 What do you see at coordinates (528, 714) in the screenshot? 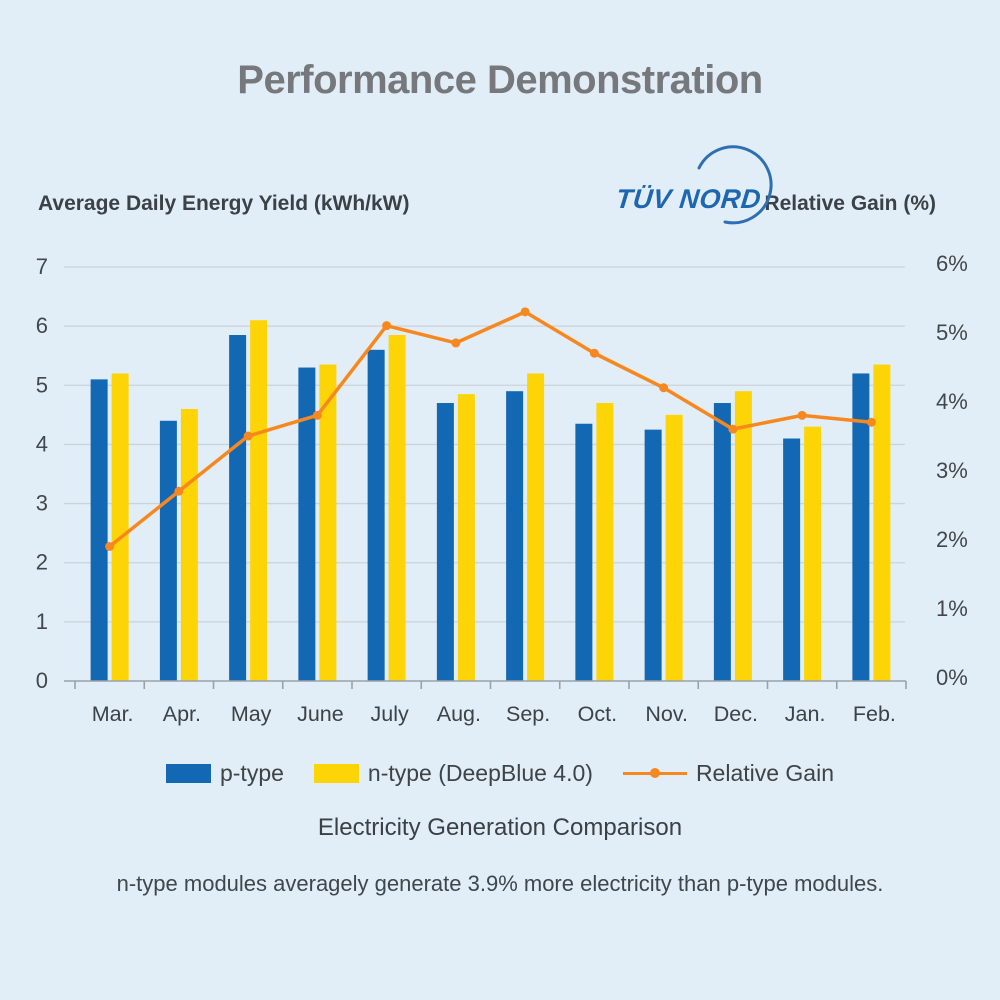
I see `x-tick-label: Sep.` at bounding box center [528, 714].